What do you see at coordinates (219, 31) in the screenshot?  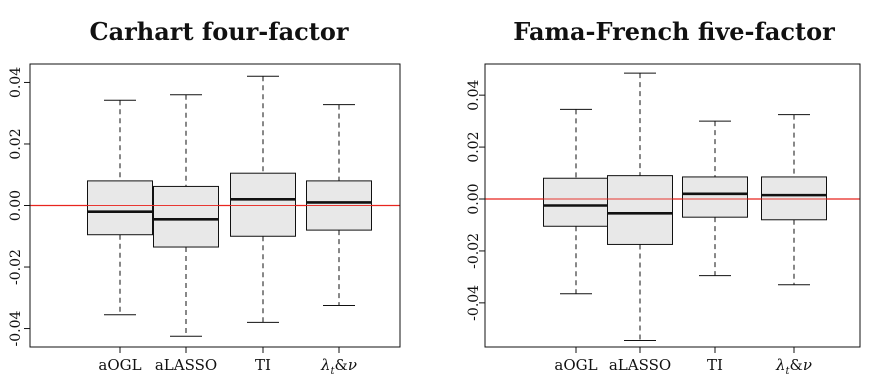 I see `chart-title: Carhart four-factor` at bounding box center [219, 31].